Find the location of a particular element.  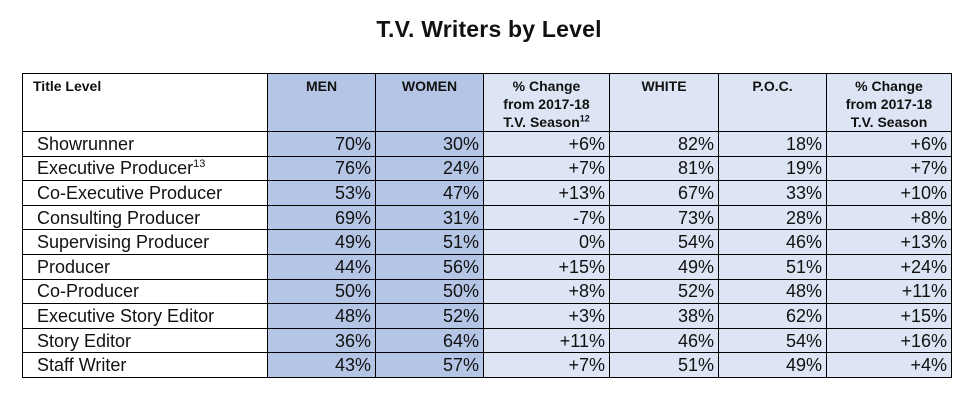

cell-change-race: +13% is located at coordinates (889, 242).